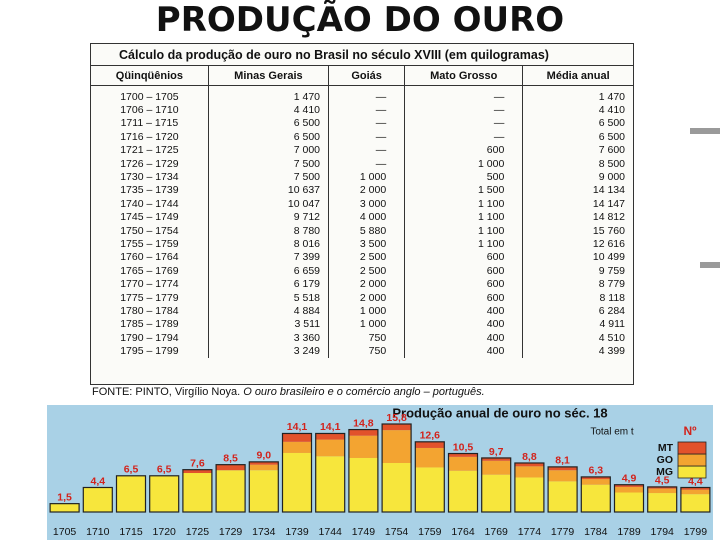  Describe the element at coordinates (360, 20) in the screenshot. I see `slide-title: PRODUÇÃO DO OURO` at that location.